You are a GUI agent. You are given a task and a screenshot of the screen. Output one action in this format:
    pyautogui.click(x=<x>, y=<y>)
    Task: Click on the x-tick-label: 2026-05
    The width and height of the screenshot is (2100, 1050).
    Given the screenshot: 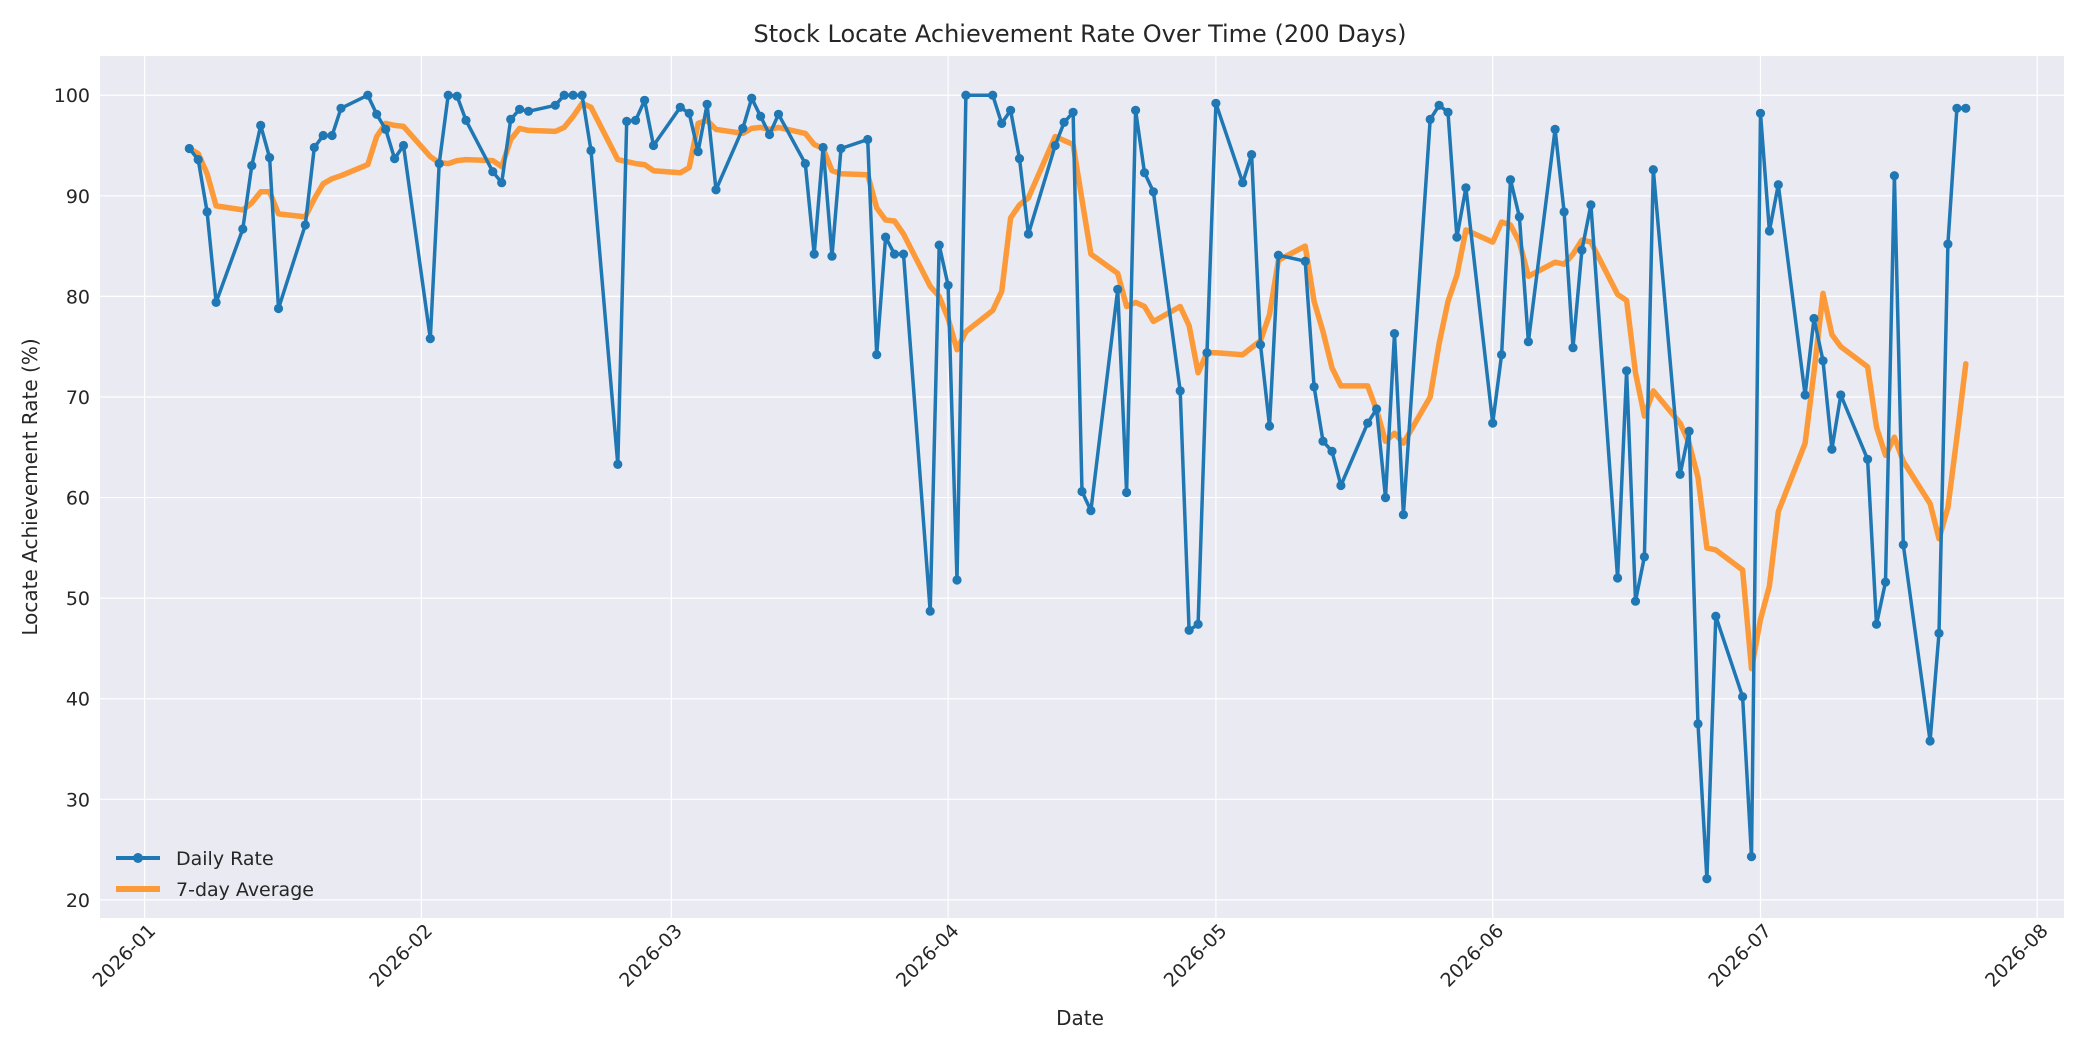 What is the action you would take?
    pyautogui.click(x=1196, y=956)
    